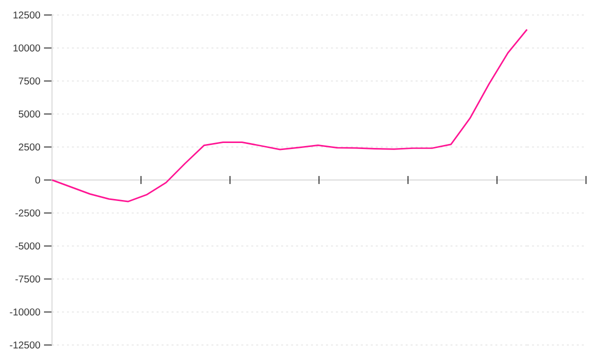 This screenshot has width=600, height=360. I want to click on y-tick-label: 10000, so click(27, 48).